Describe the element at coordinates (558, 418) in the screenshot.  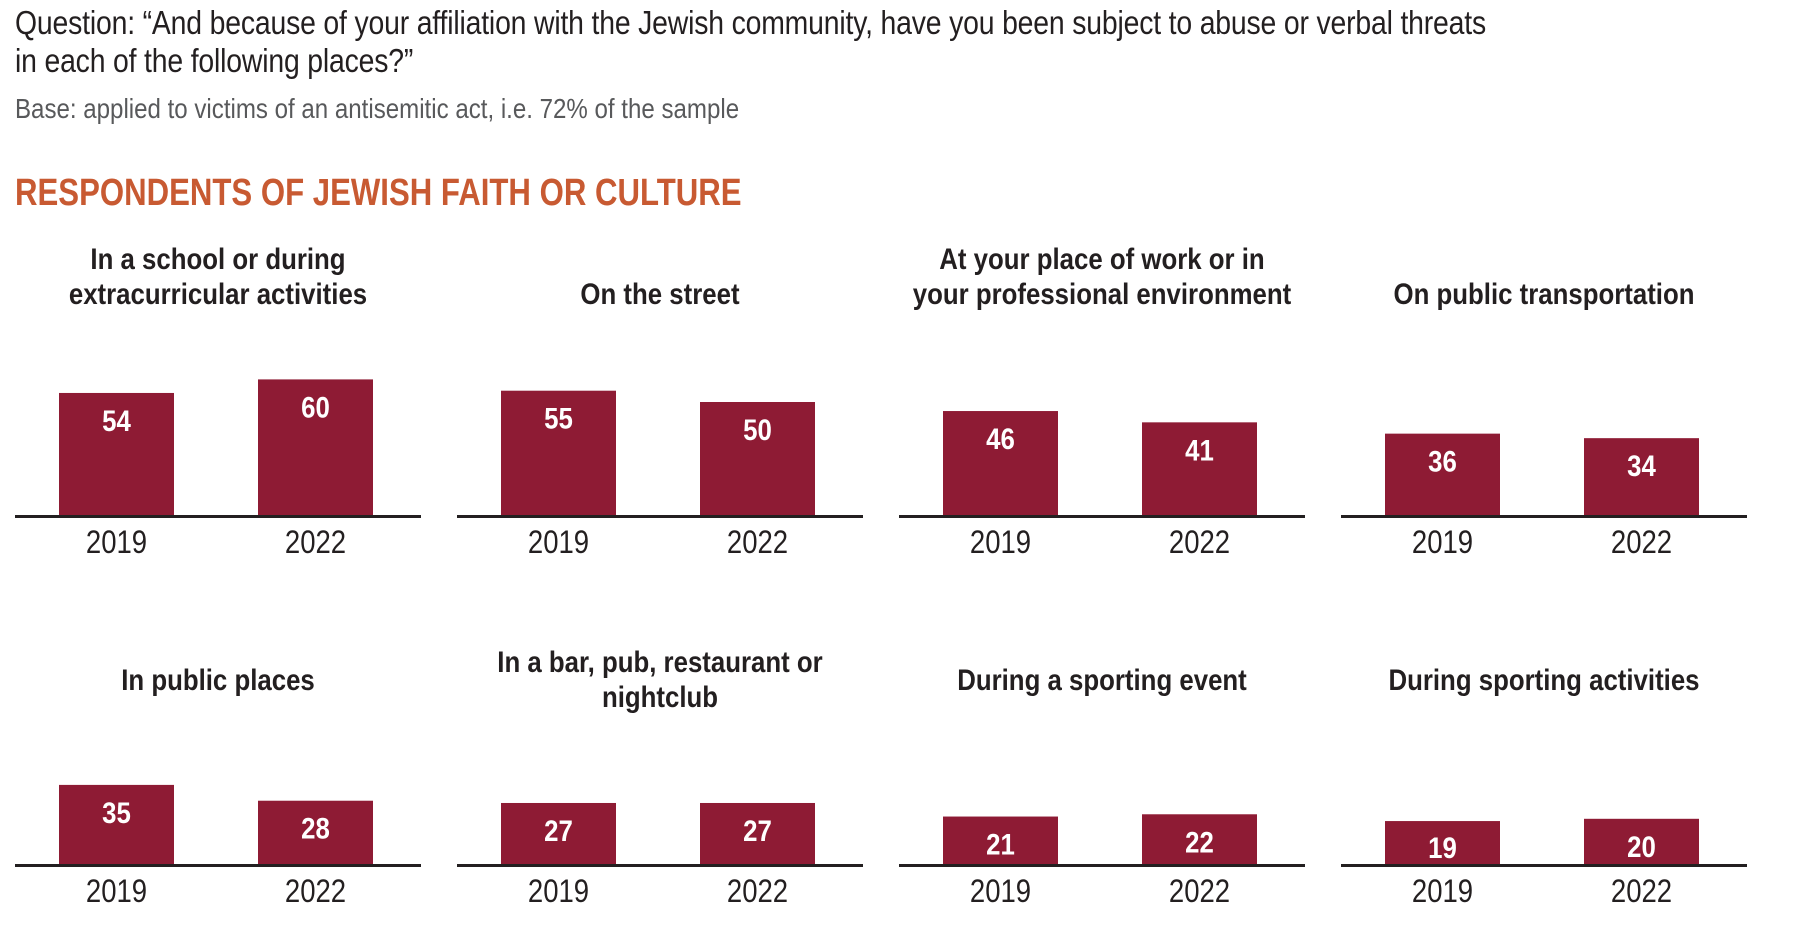
I see `value-label: 55` at that location.